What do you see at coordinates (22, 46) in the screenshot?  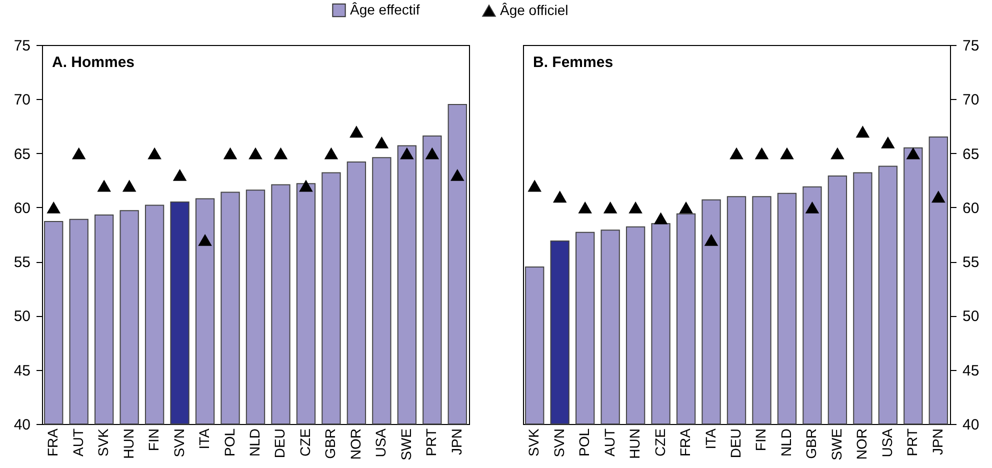 I see `y-tick-label: 75` at bounding box center [22, 46].